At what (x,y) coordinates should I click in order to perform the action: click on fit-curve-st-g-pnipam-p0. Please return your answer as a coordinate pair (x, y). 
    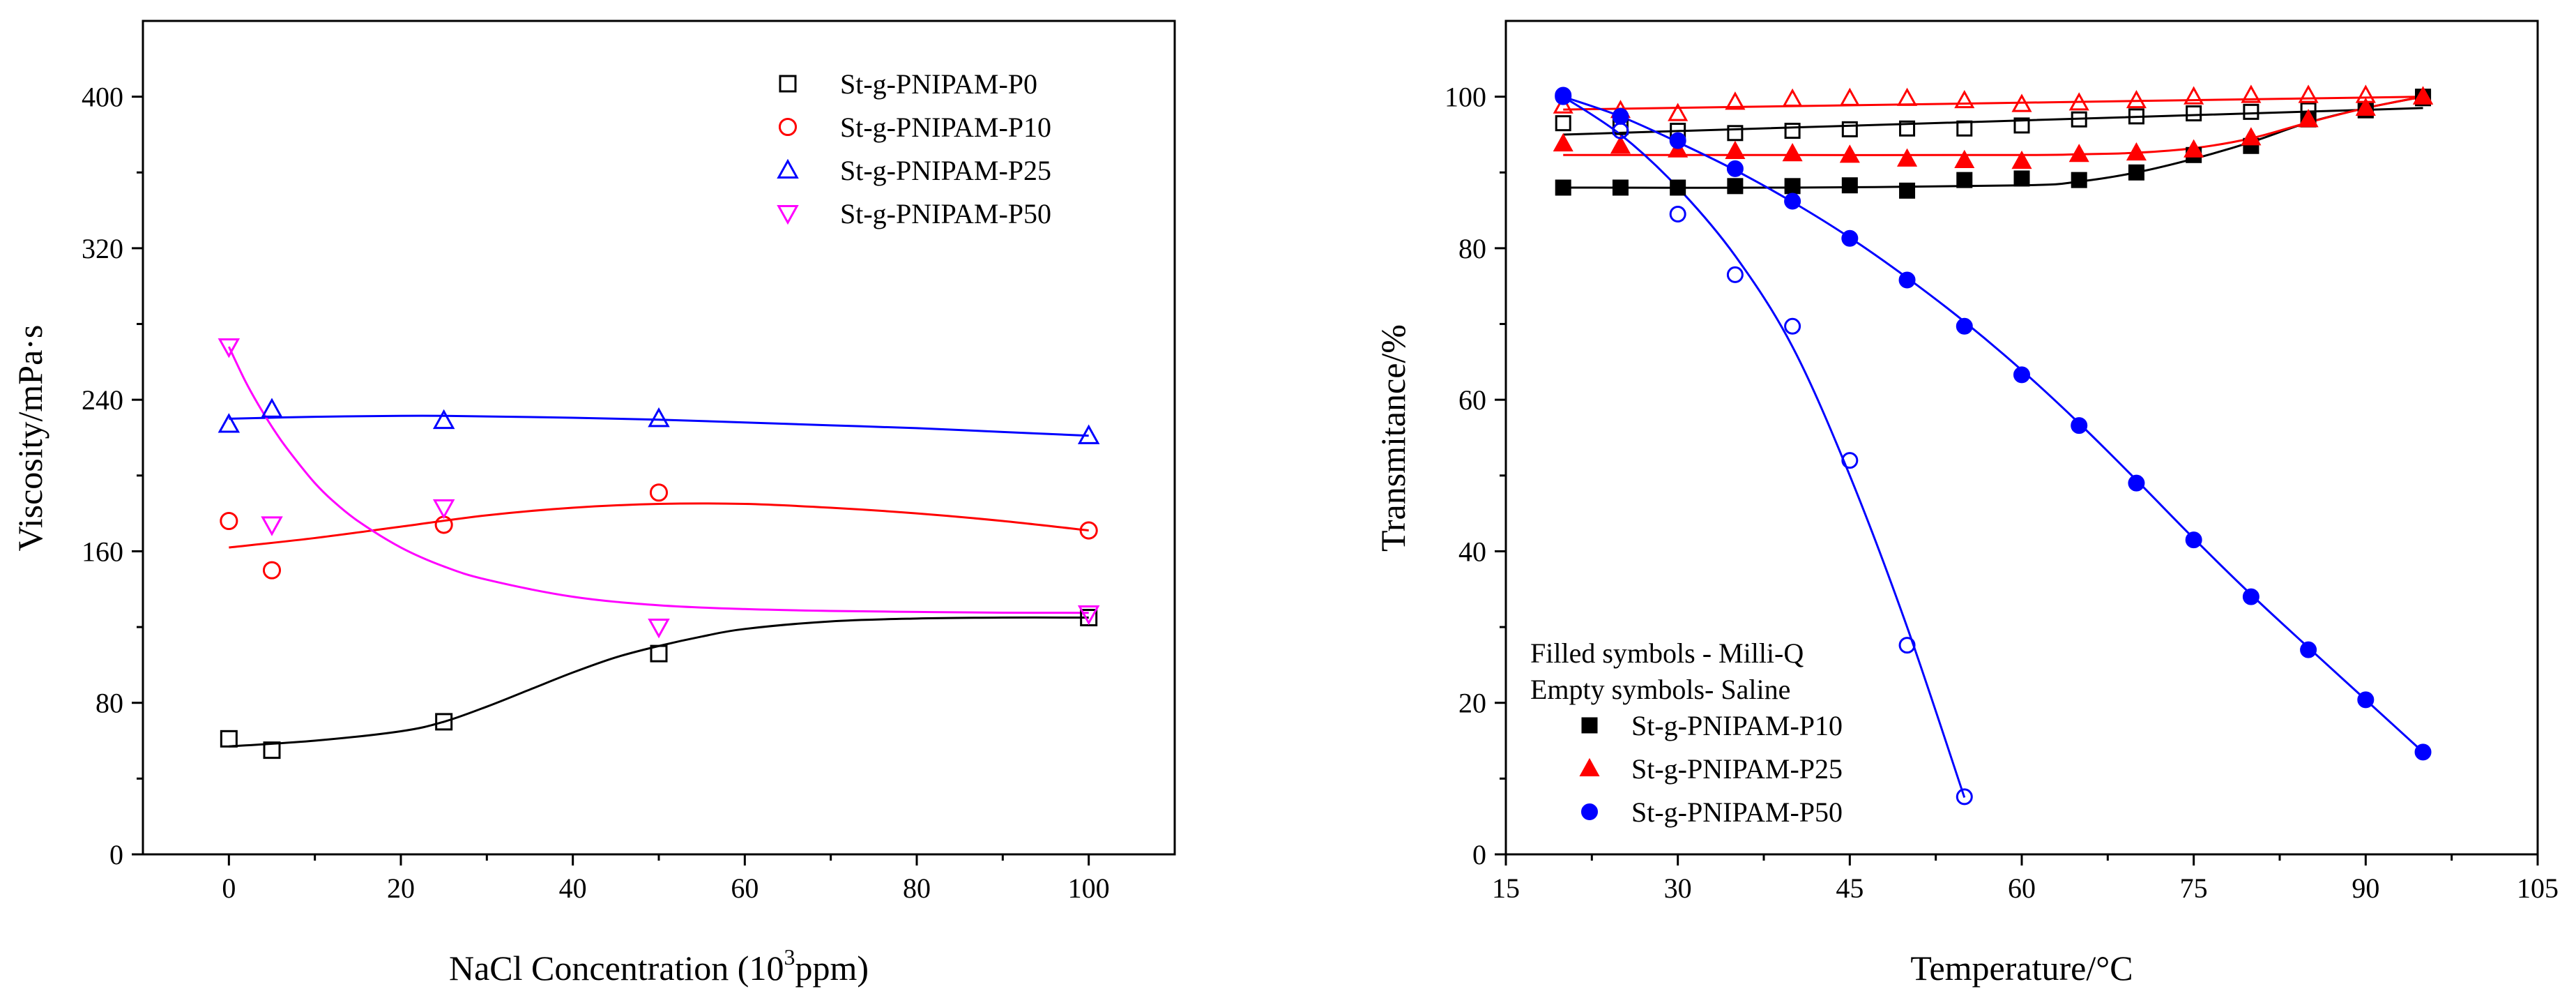
    Looking at the image, I should click on (659, 682).